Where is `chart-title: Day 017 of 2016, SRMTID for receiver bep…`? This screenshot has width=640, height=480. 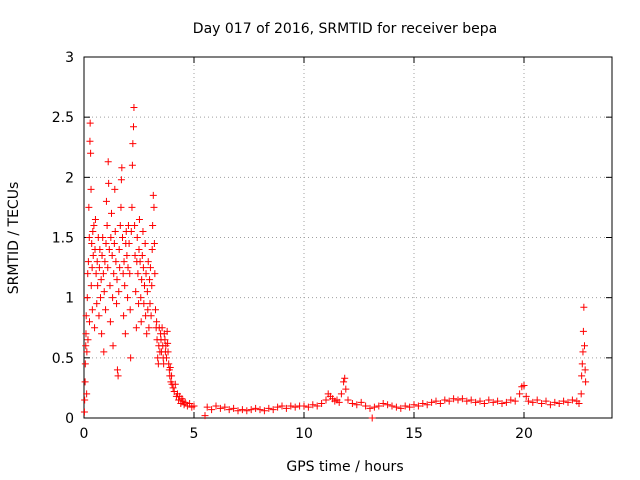 chart-title: Day 017 of 2016, SRMTID for receiver bep… is located at coordinates (345, 29).